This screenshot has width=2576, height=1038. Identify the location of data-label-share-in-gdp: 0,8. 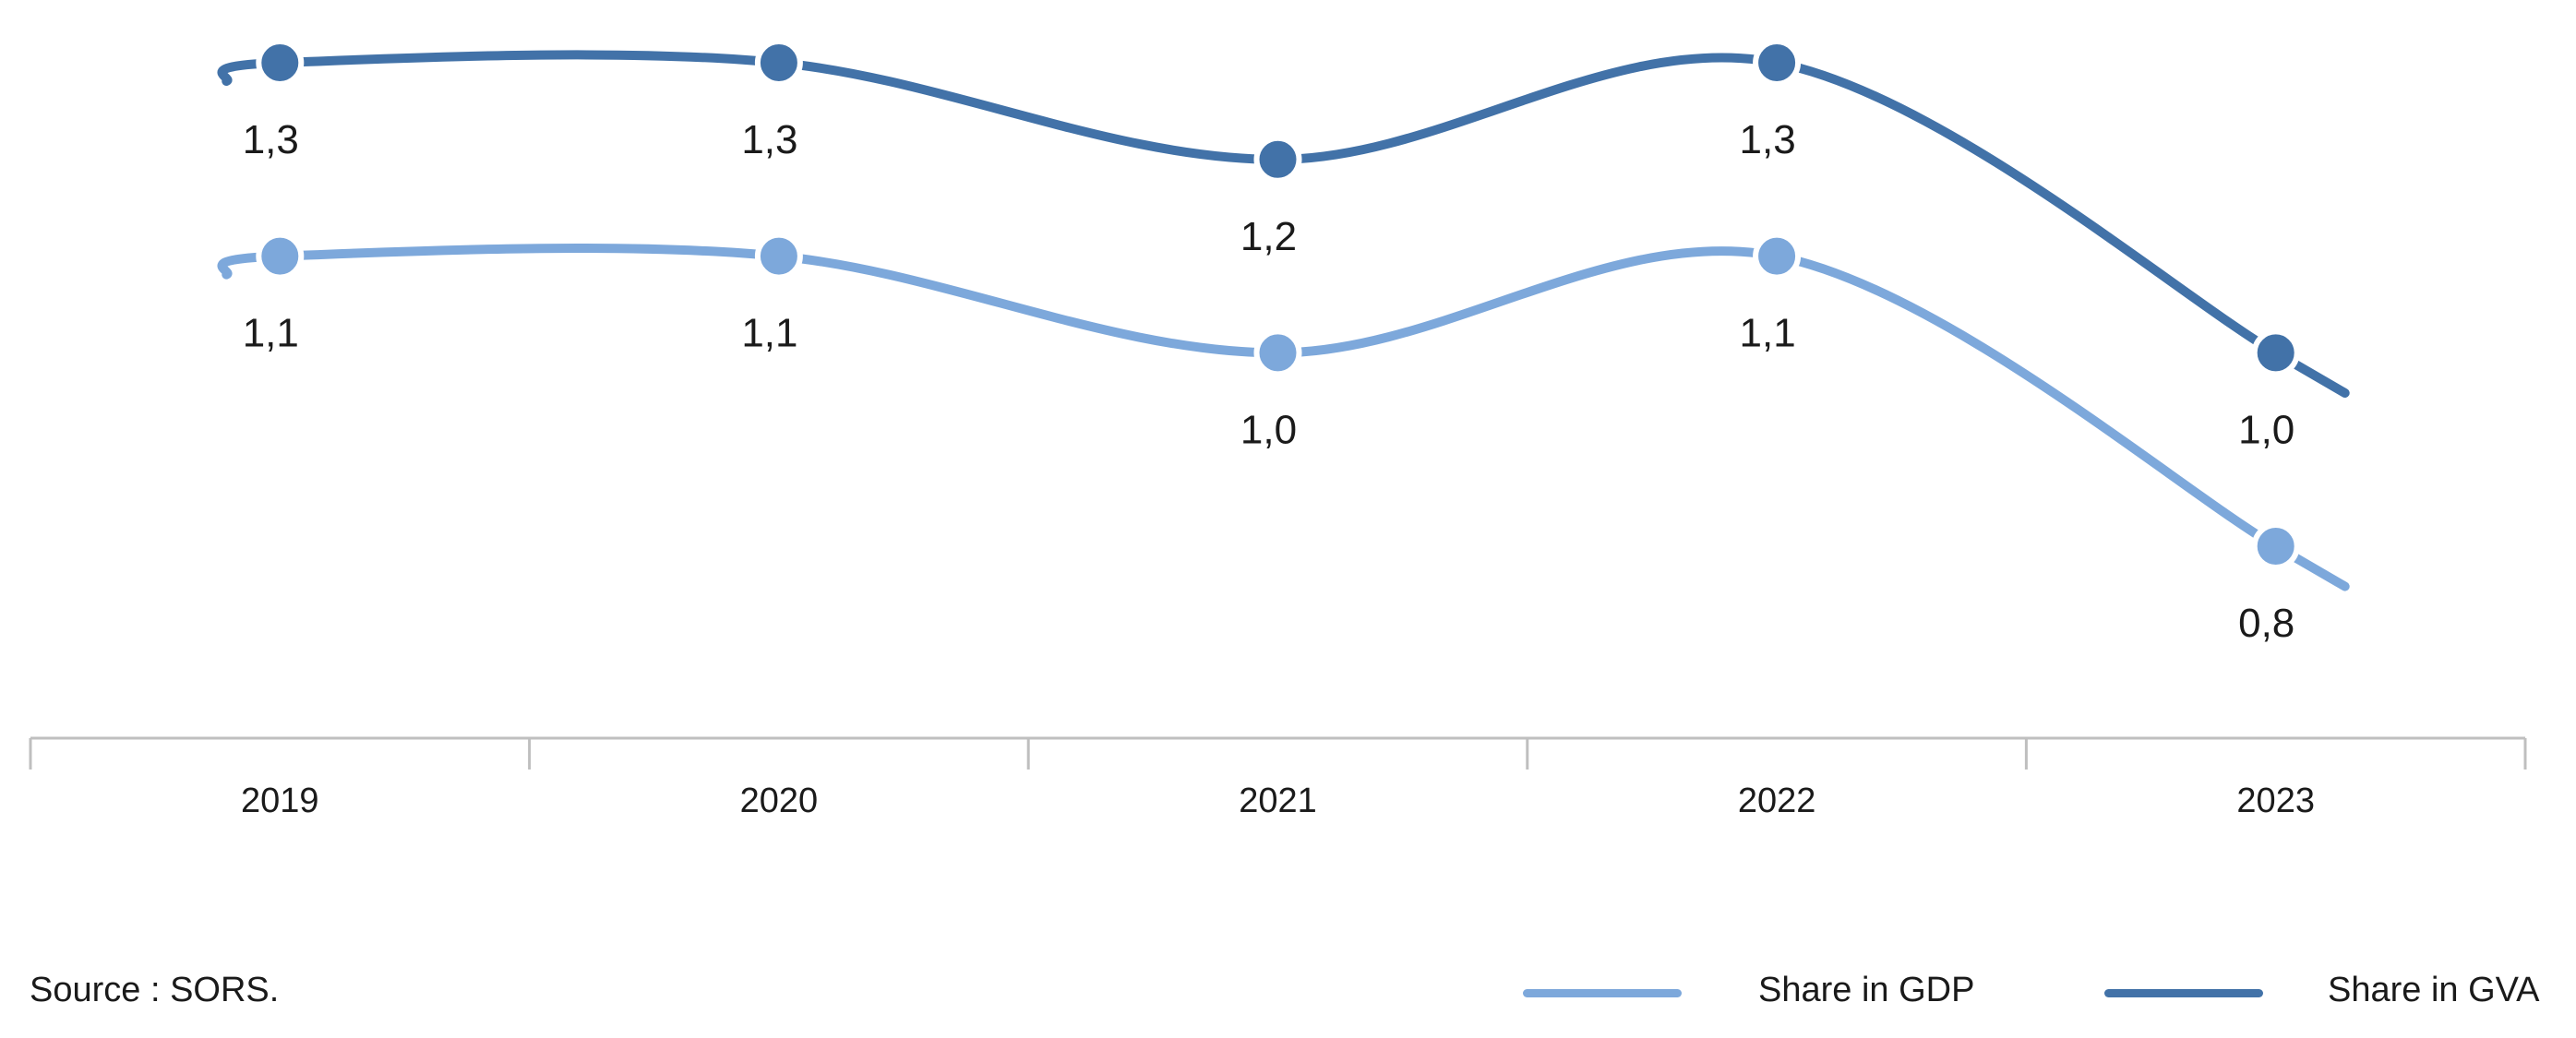
(2266, 623).